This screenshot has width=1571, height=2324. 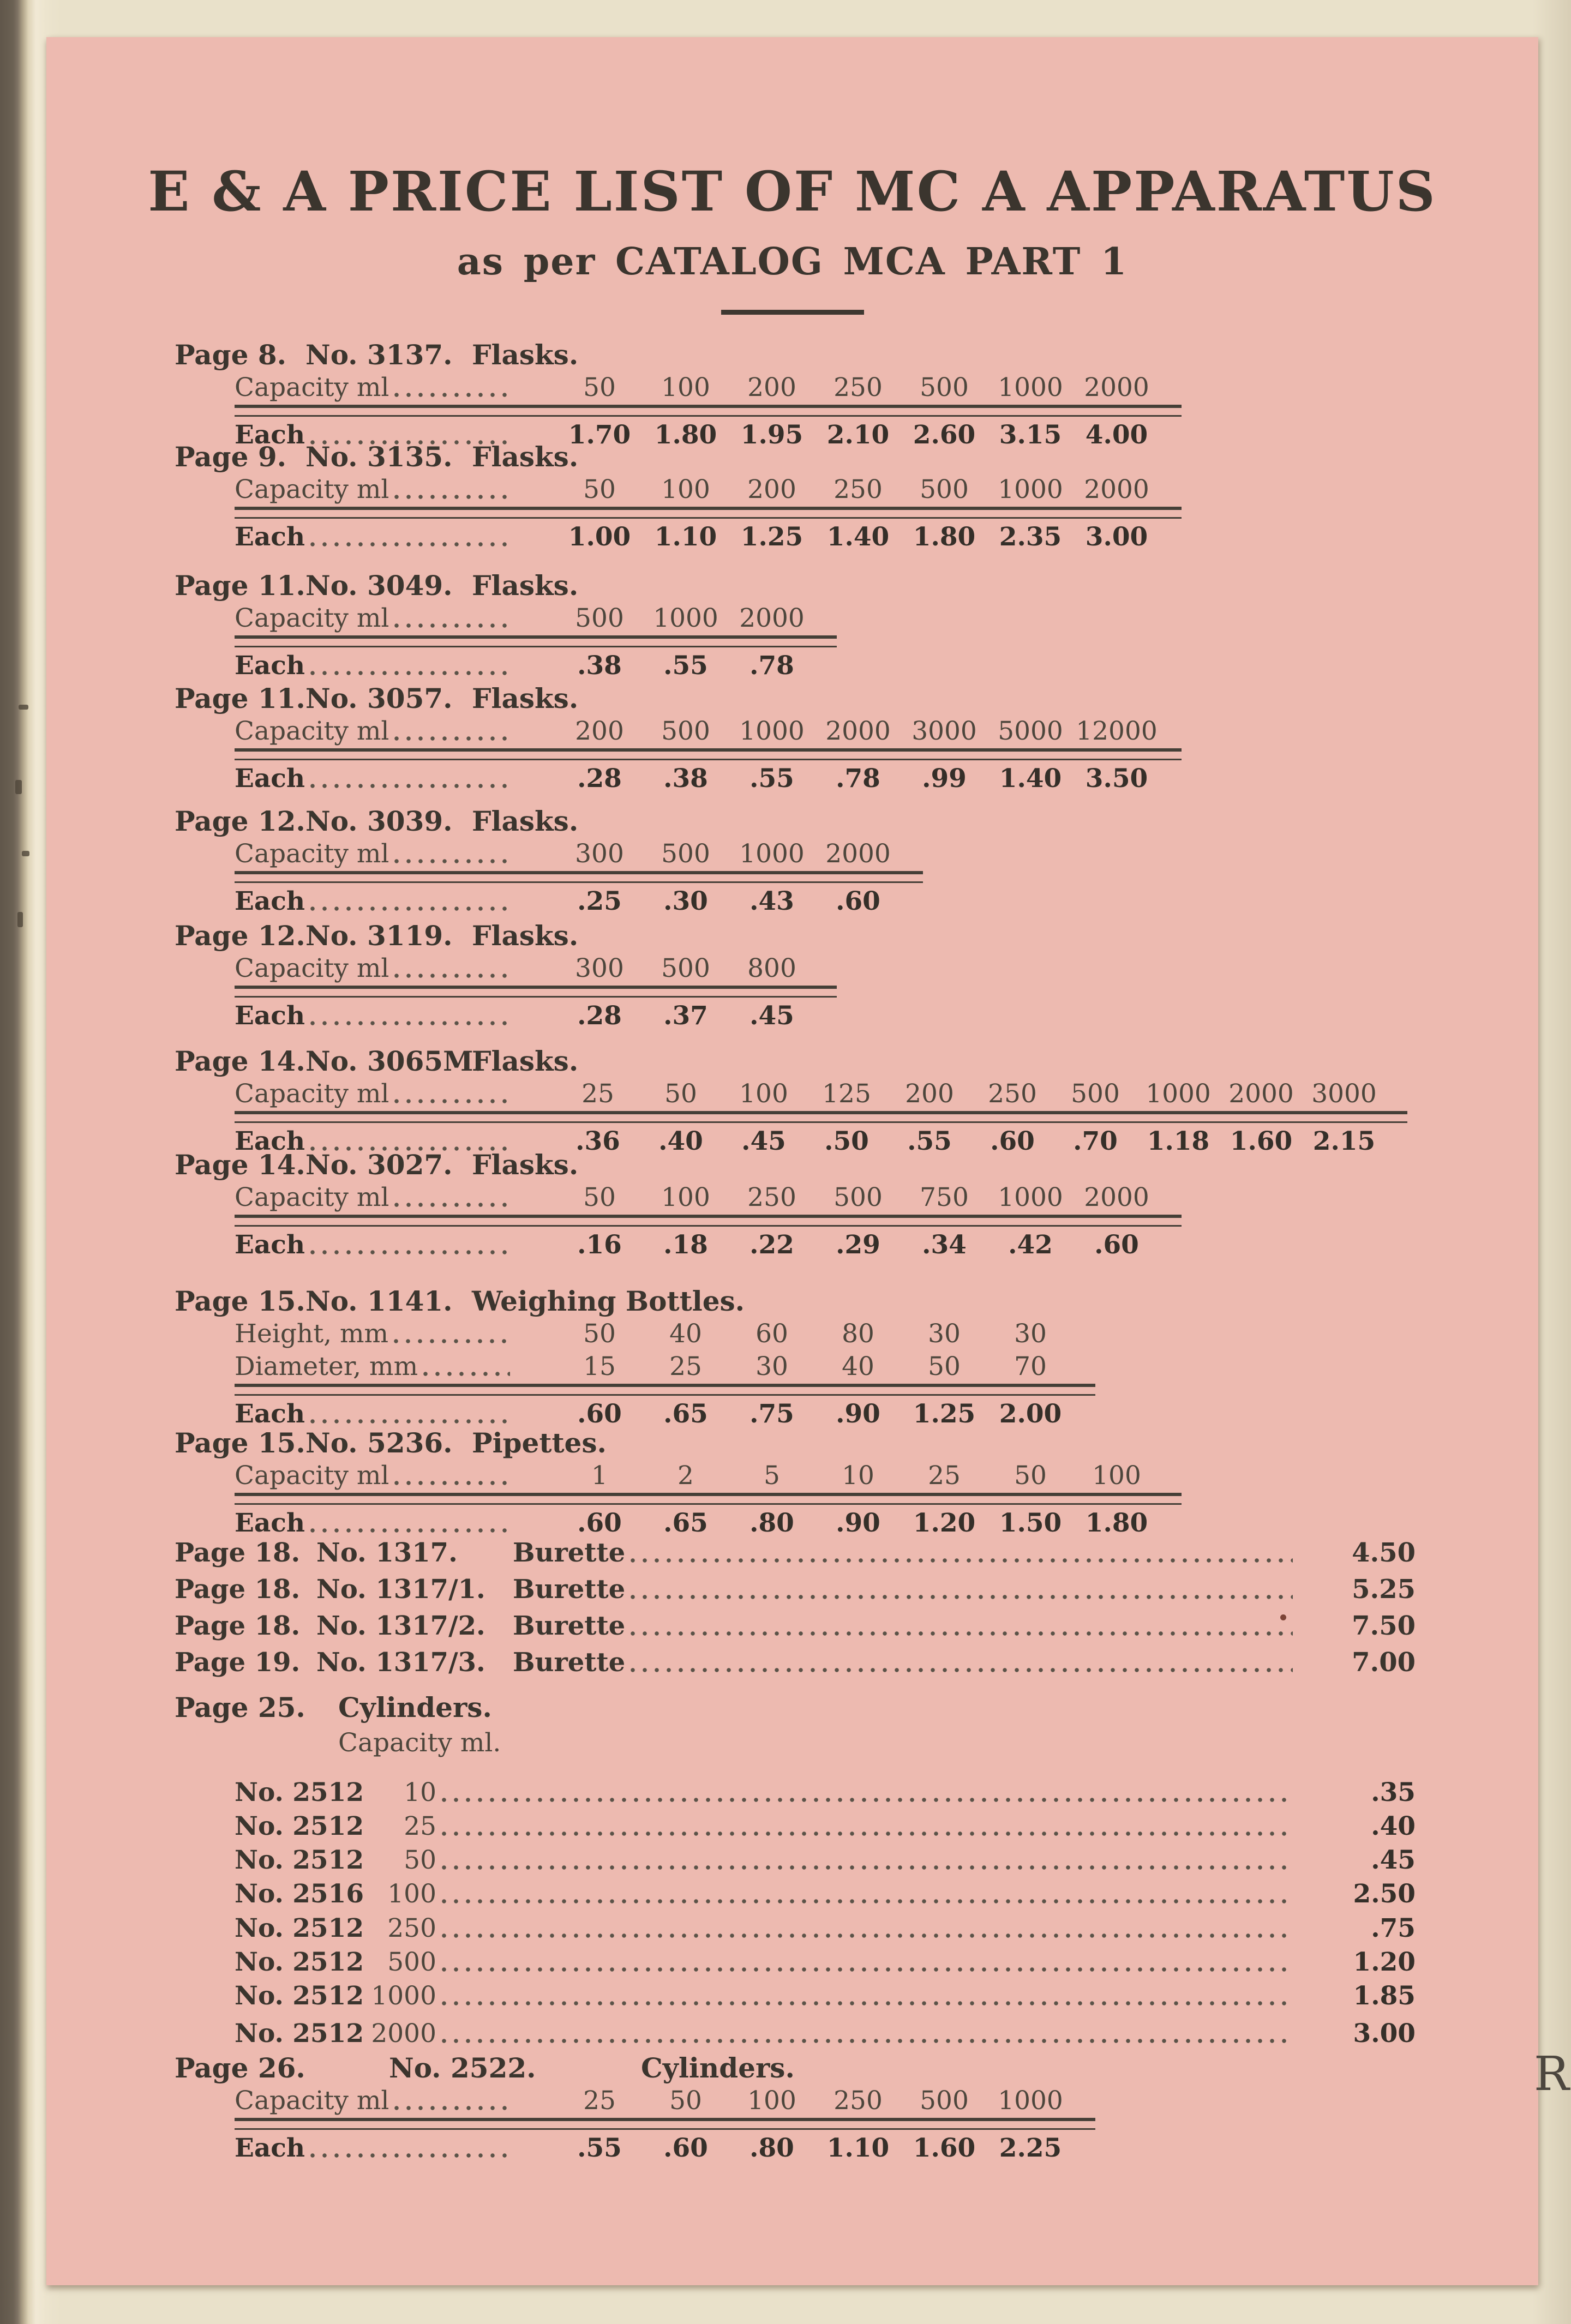 What do you see at coordinates (1030, 731) in the screenshot?
I see `value-cell: 5000` at bounding box center [1030, 731].